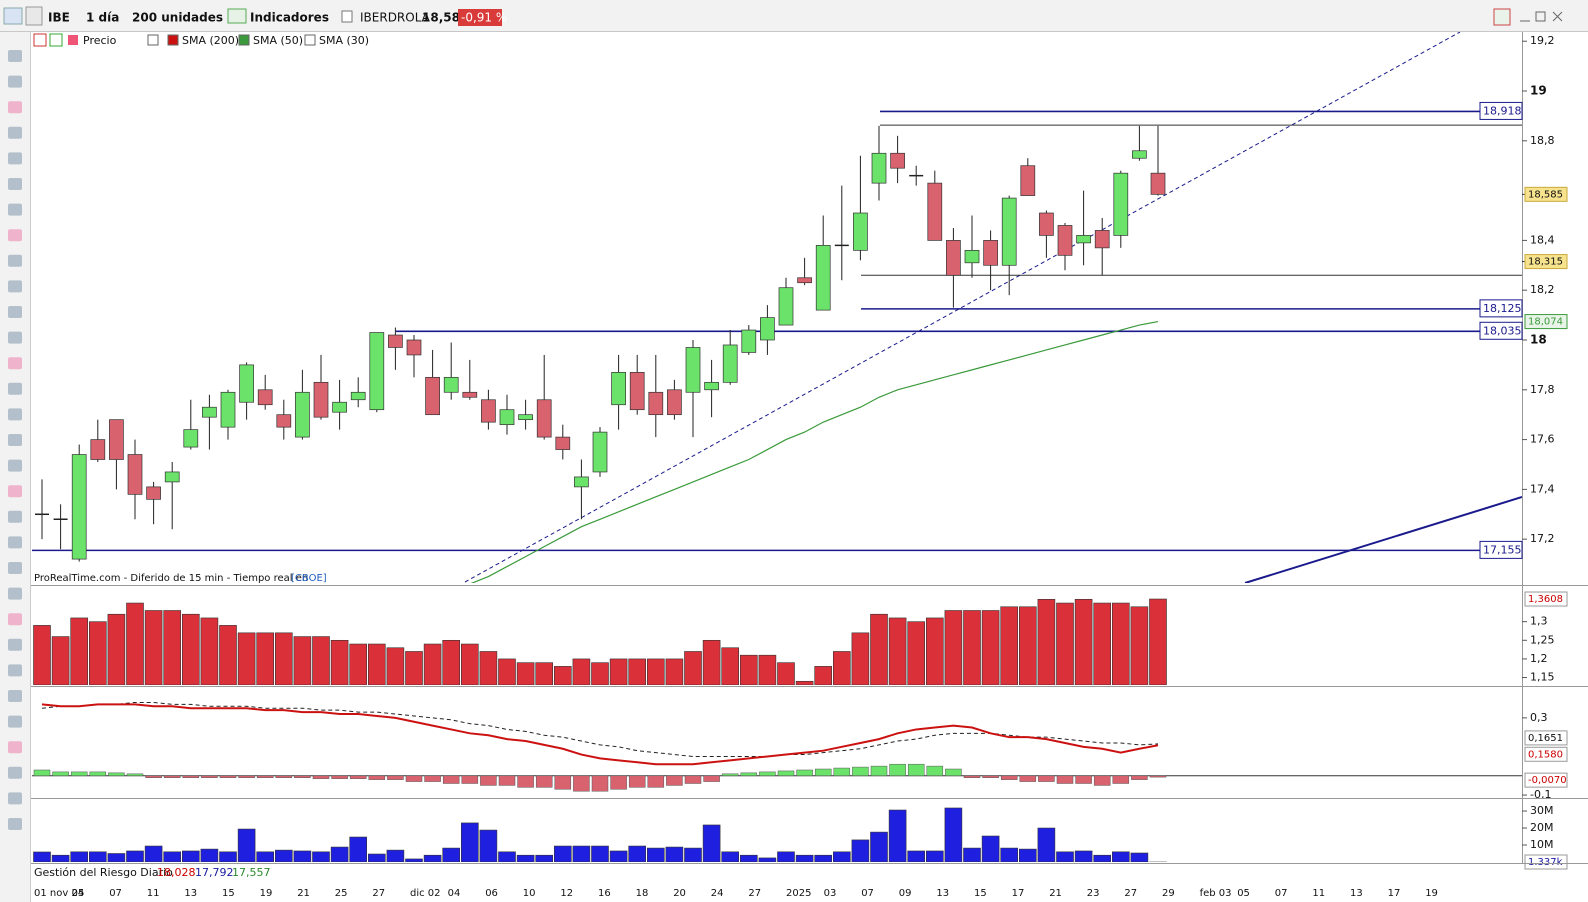 The width and height of the screenshot is (1588, 902). What do you see at coordinates (59, 18) in the screenshot?
I see `symbol: IBE` at bounding box center [59, 18].